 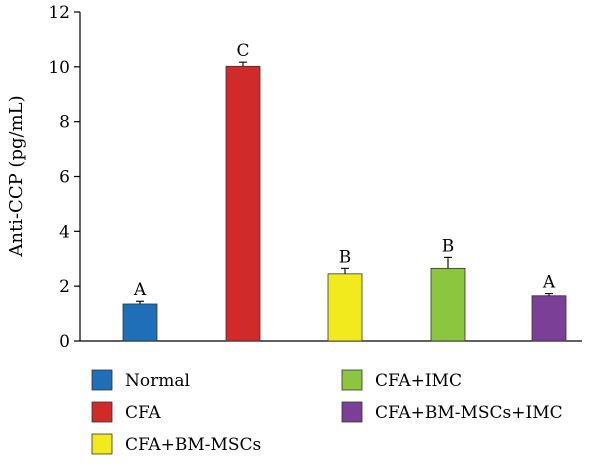 I want to click on legend-label-1: CFA, so click(x=143, y=413).